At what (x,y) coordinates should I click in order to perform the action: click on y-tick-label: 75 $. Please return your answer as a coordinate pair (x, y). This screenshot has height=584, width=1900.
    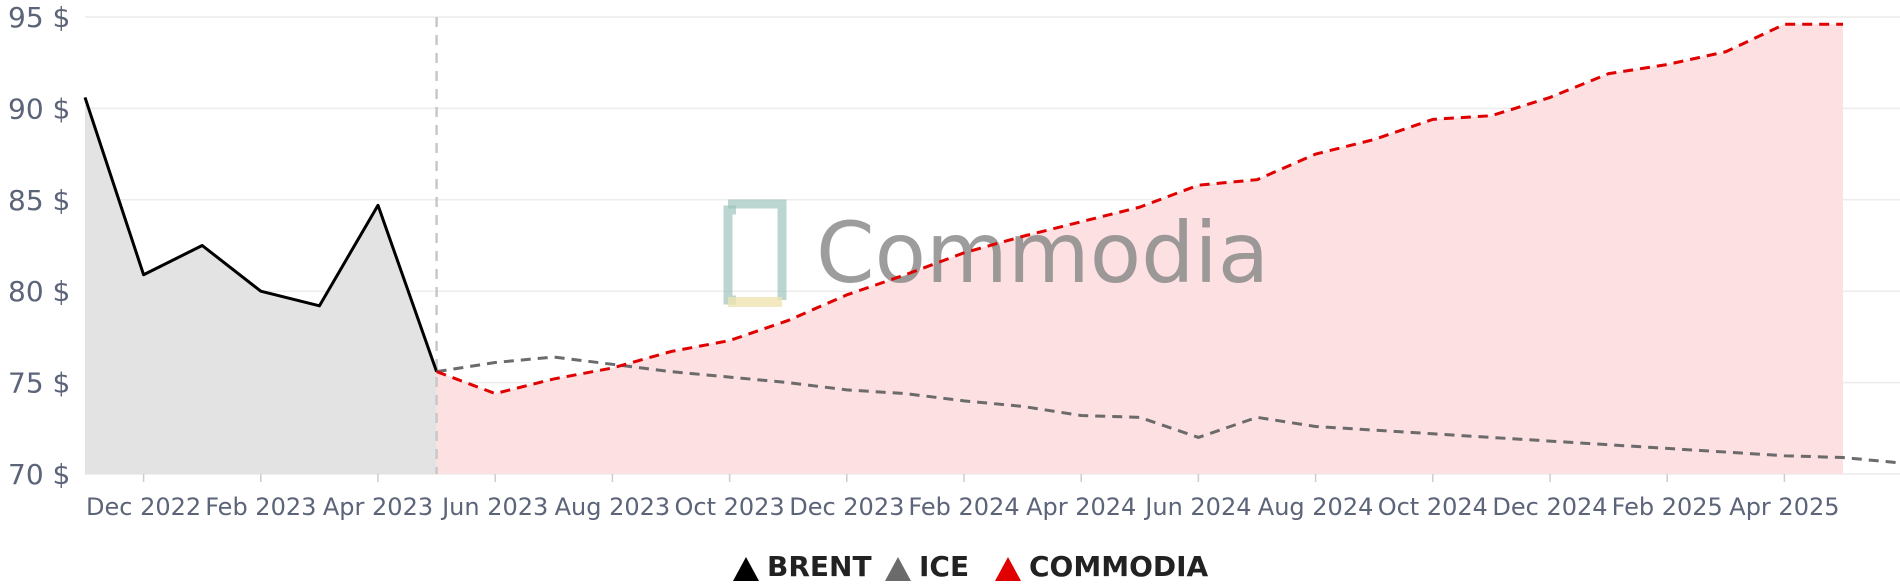
    Looking at the image, I should click on (39, 383).